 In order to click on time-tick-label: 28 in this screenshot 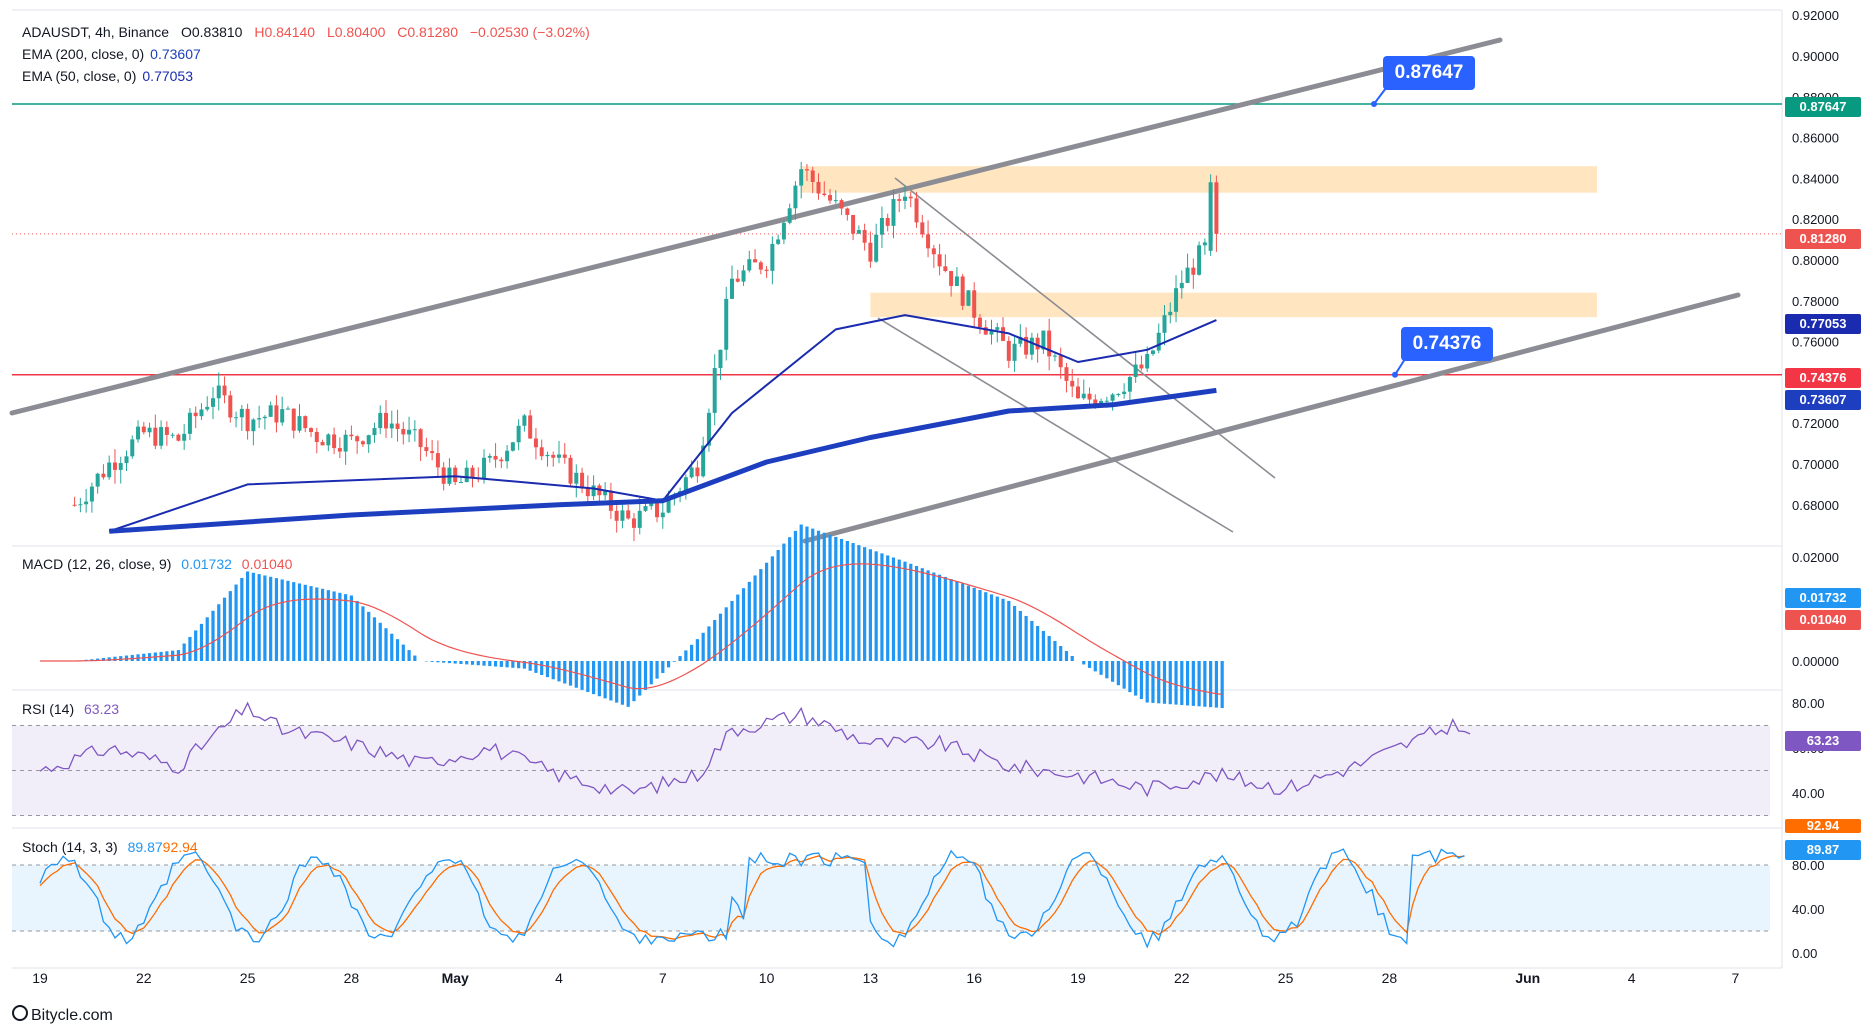, I will do `click(1390, 978)`.